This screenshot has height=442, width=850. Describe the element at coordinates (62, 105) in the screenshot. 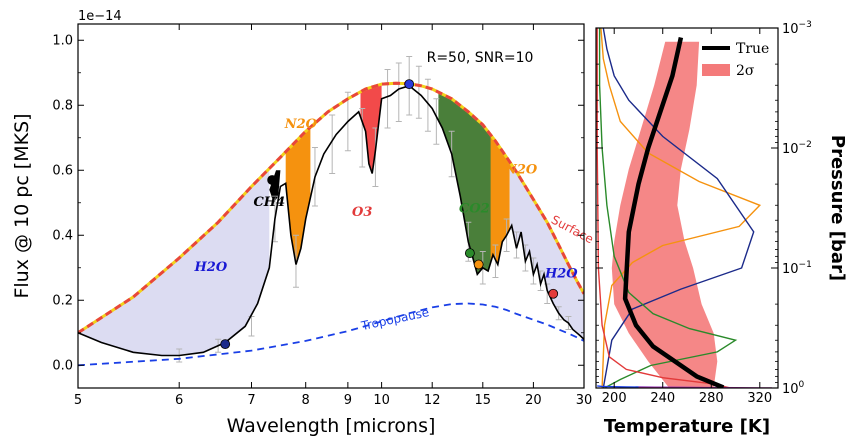

I see `y-tick-label: 0.8` at that location.